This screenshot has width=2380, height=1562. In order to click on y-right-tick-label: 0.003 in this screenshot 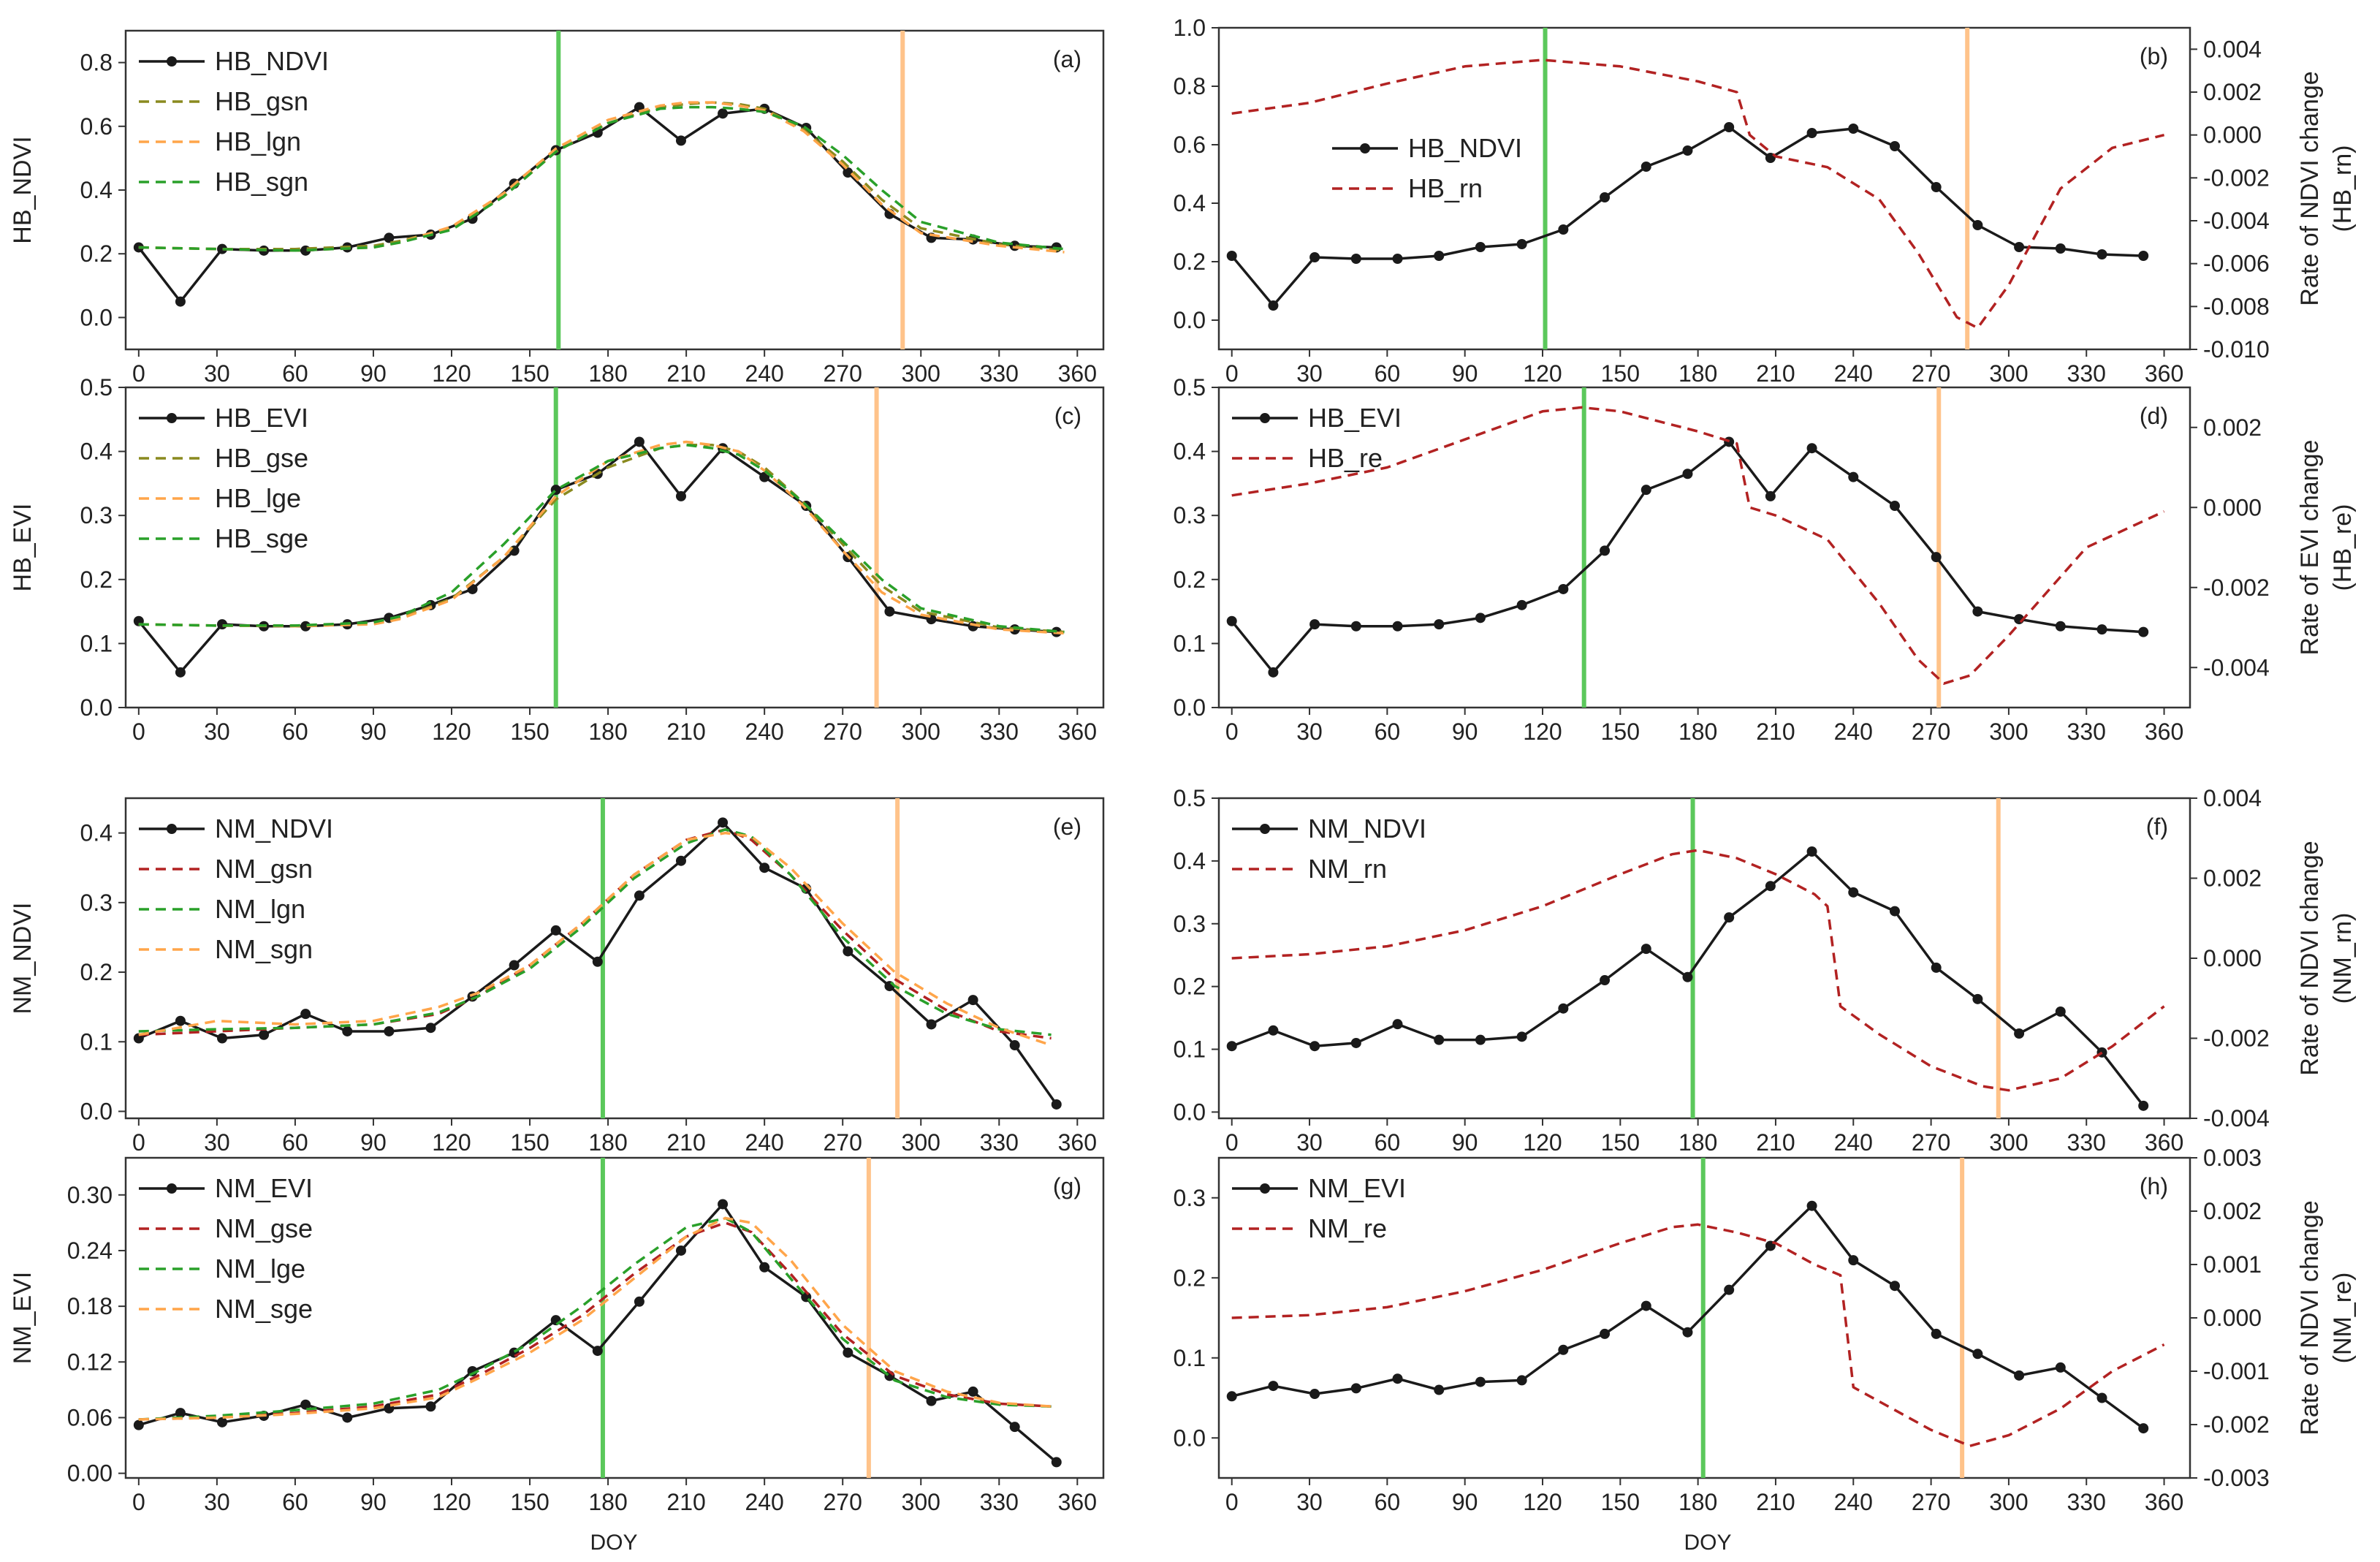, I will do `click(2232, 1158)`.